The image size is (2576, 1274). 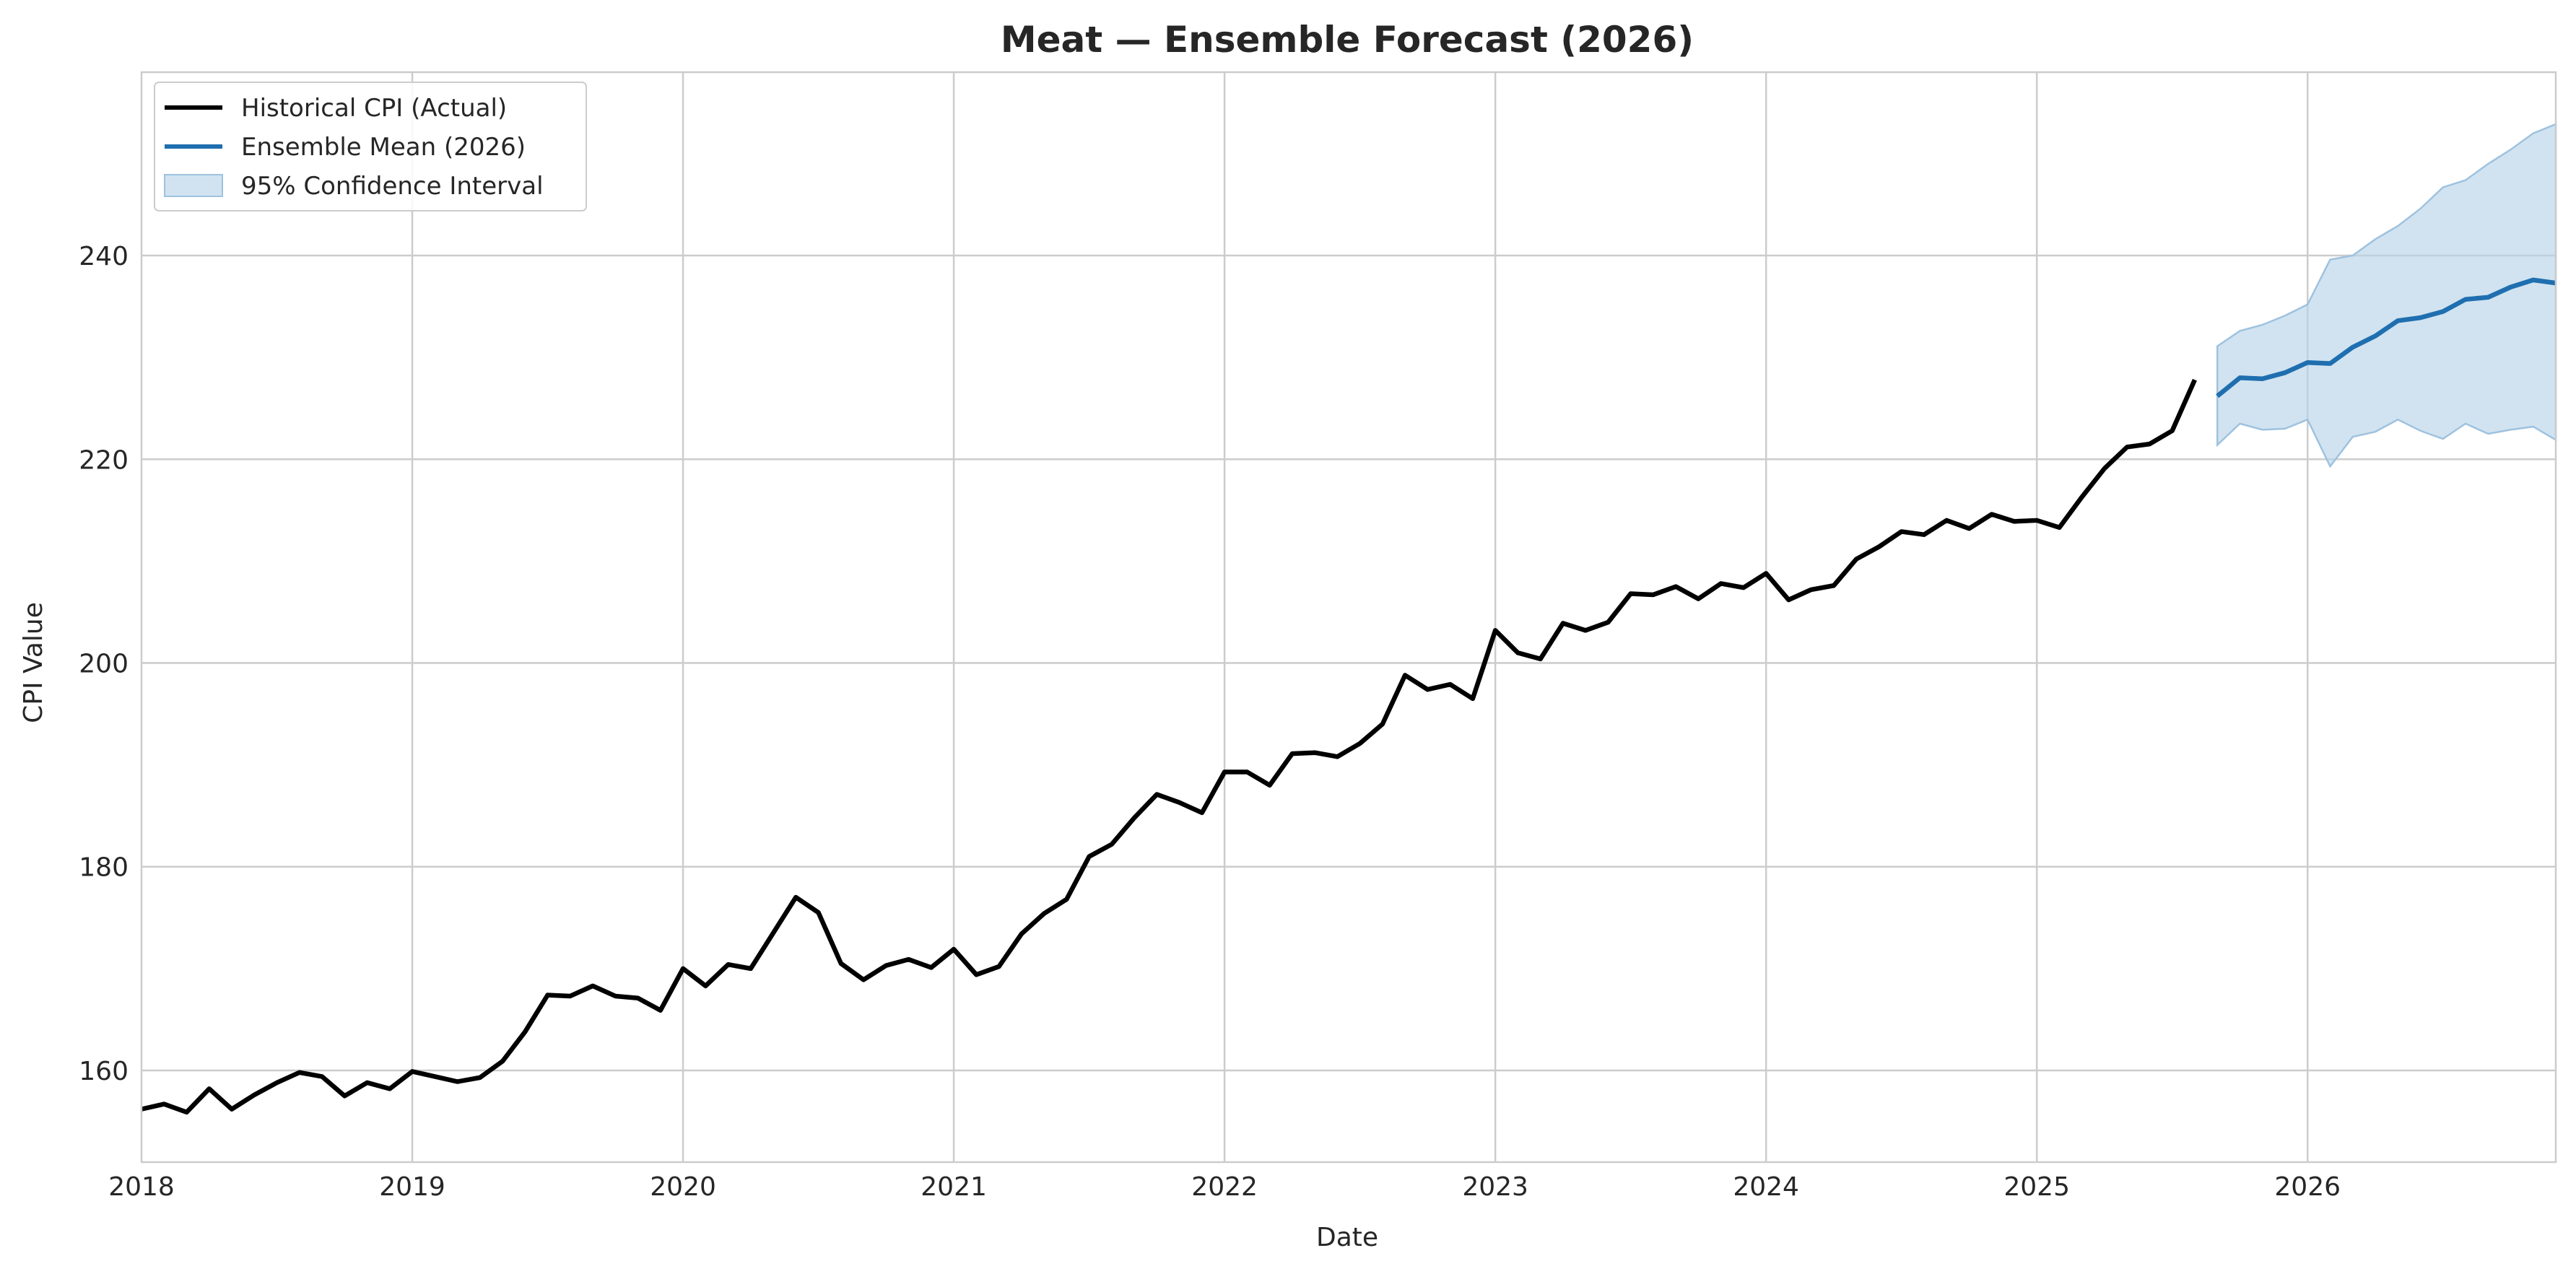 I want to click on legend-box, so click(x=370, y=146).